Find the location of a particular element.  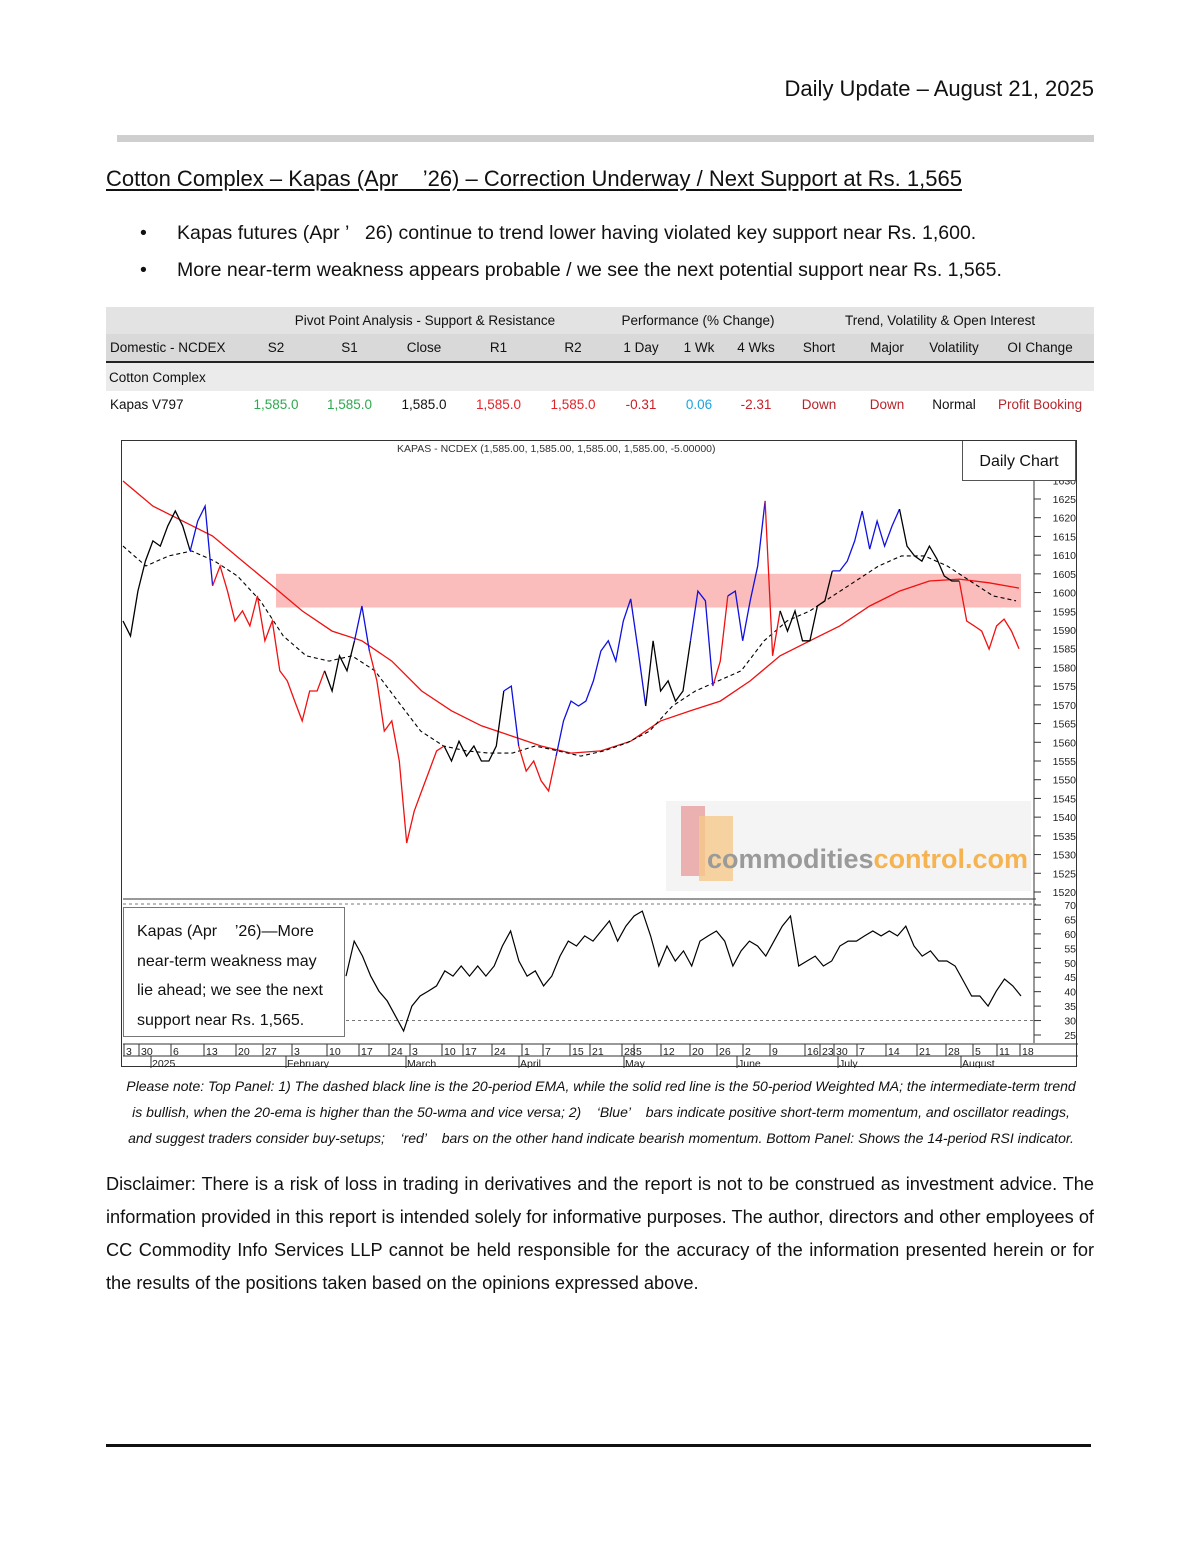

x-tick-label: 10 is located at coordinates (450, 1052).